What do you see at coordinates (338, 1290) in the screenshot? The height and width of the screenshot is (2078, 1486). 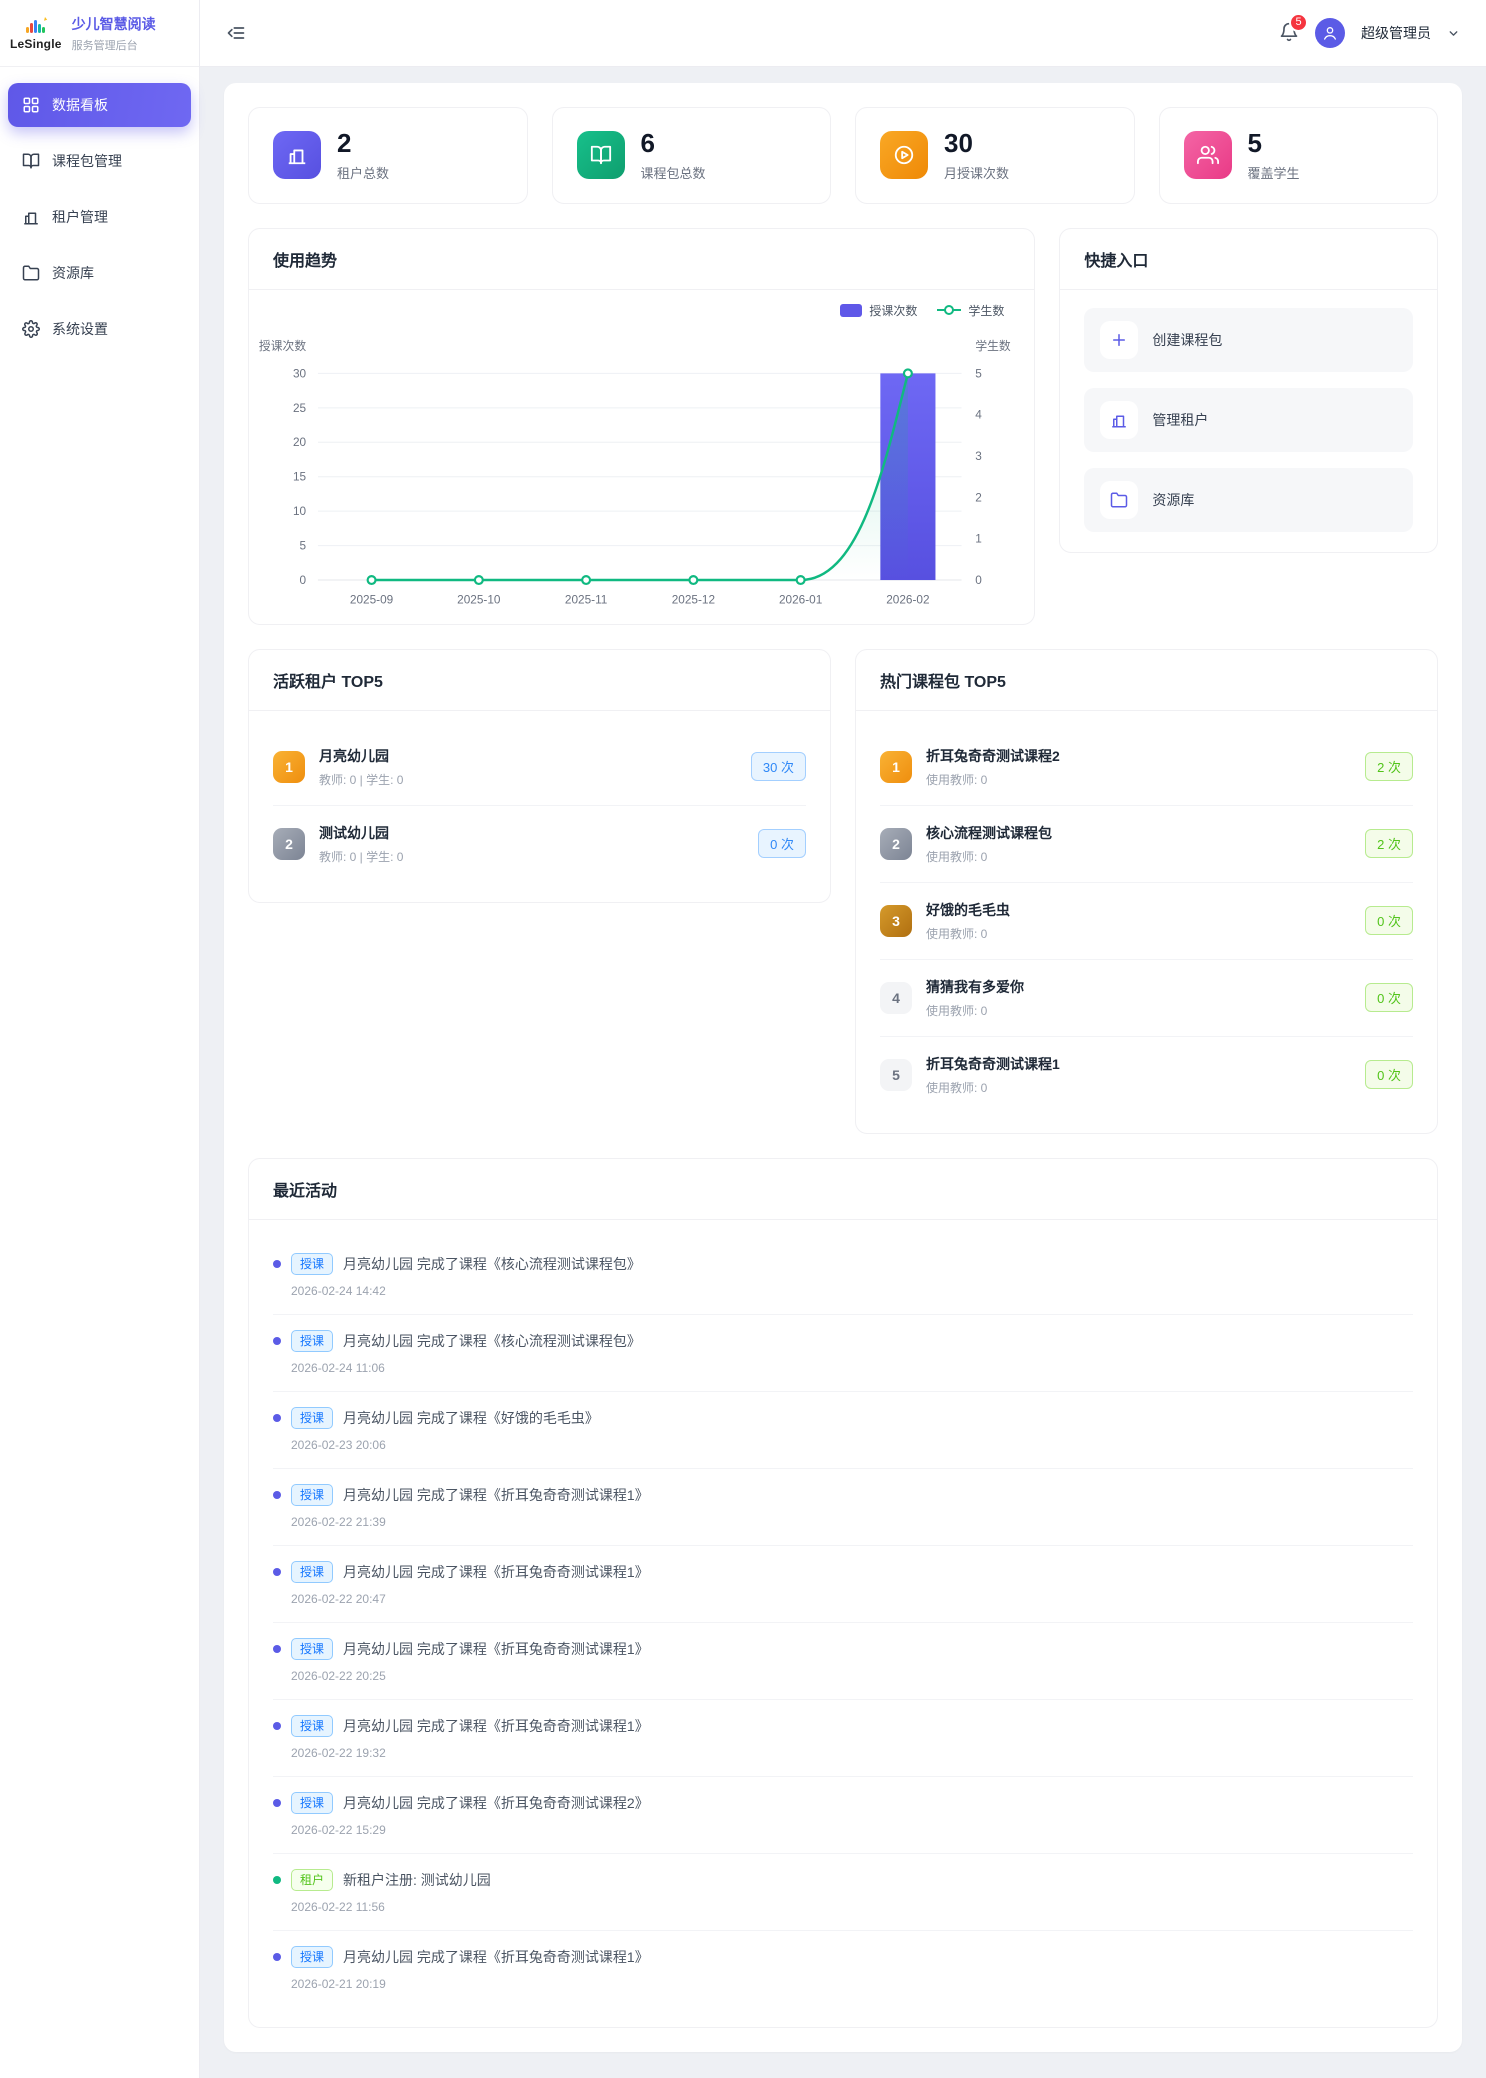 I see `activity-timestamp: 2026-02-24 14:42` at bounding box center [338, 1290].